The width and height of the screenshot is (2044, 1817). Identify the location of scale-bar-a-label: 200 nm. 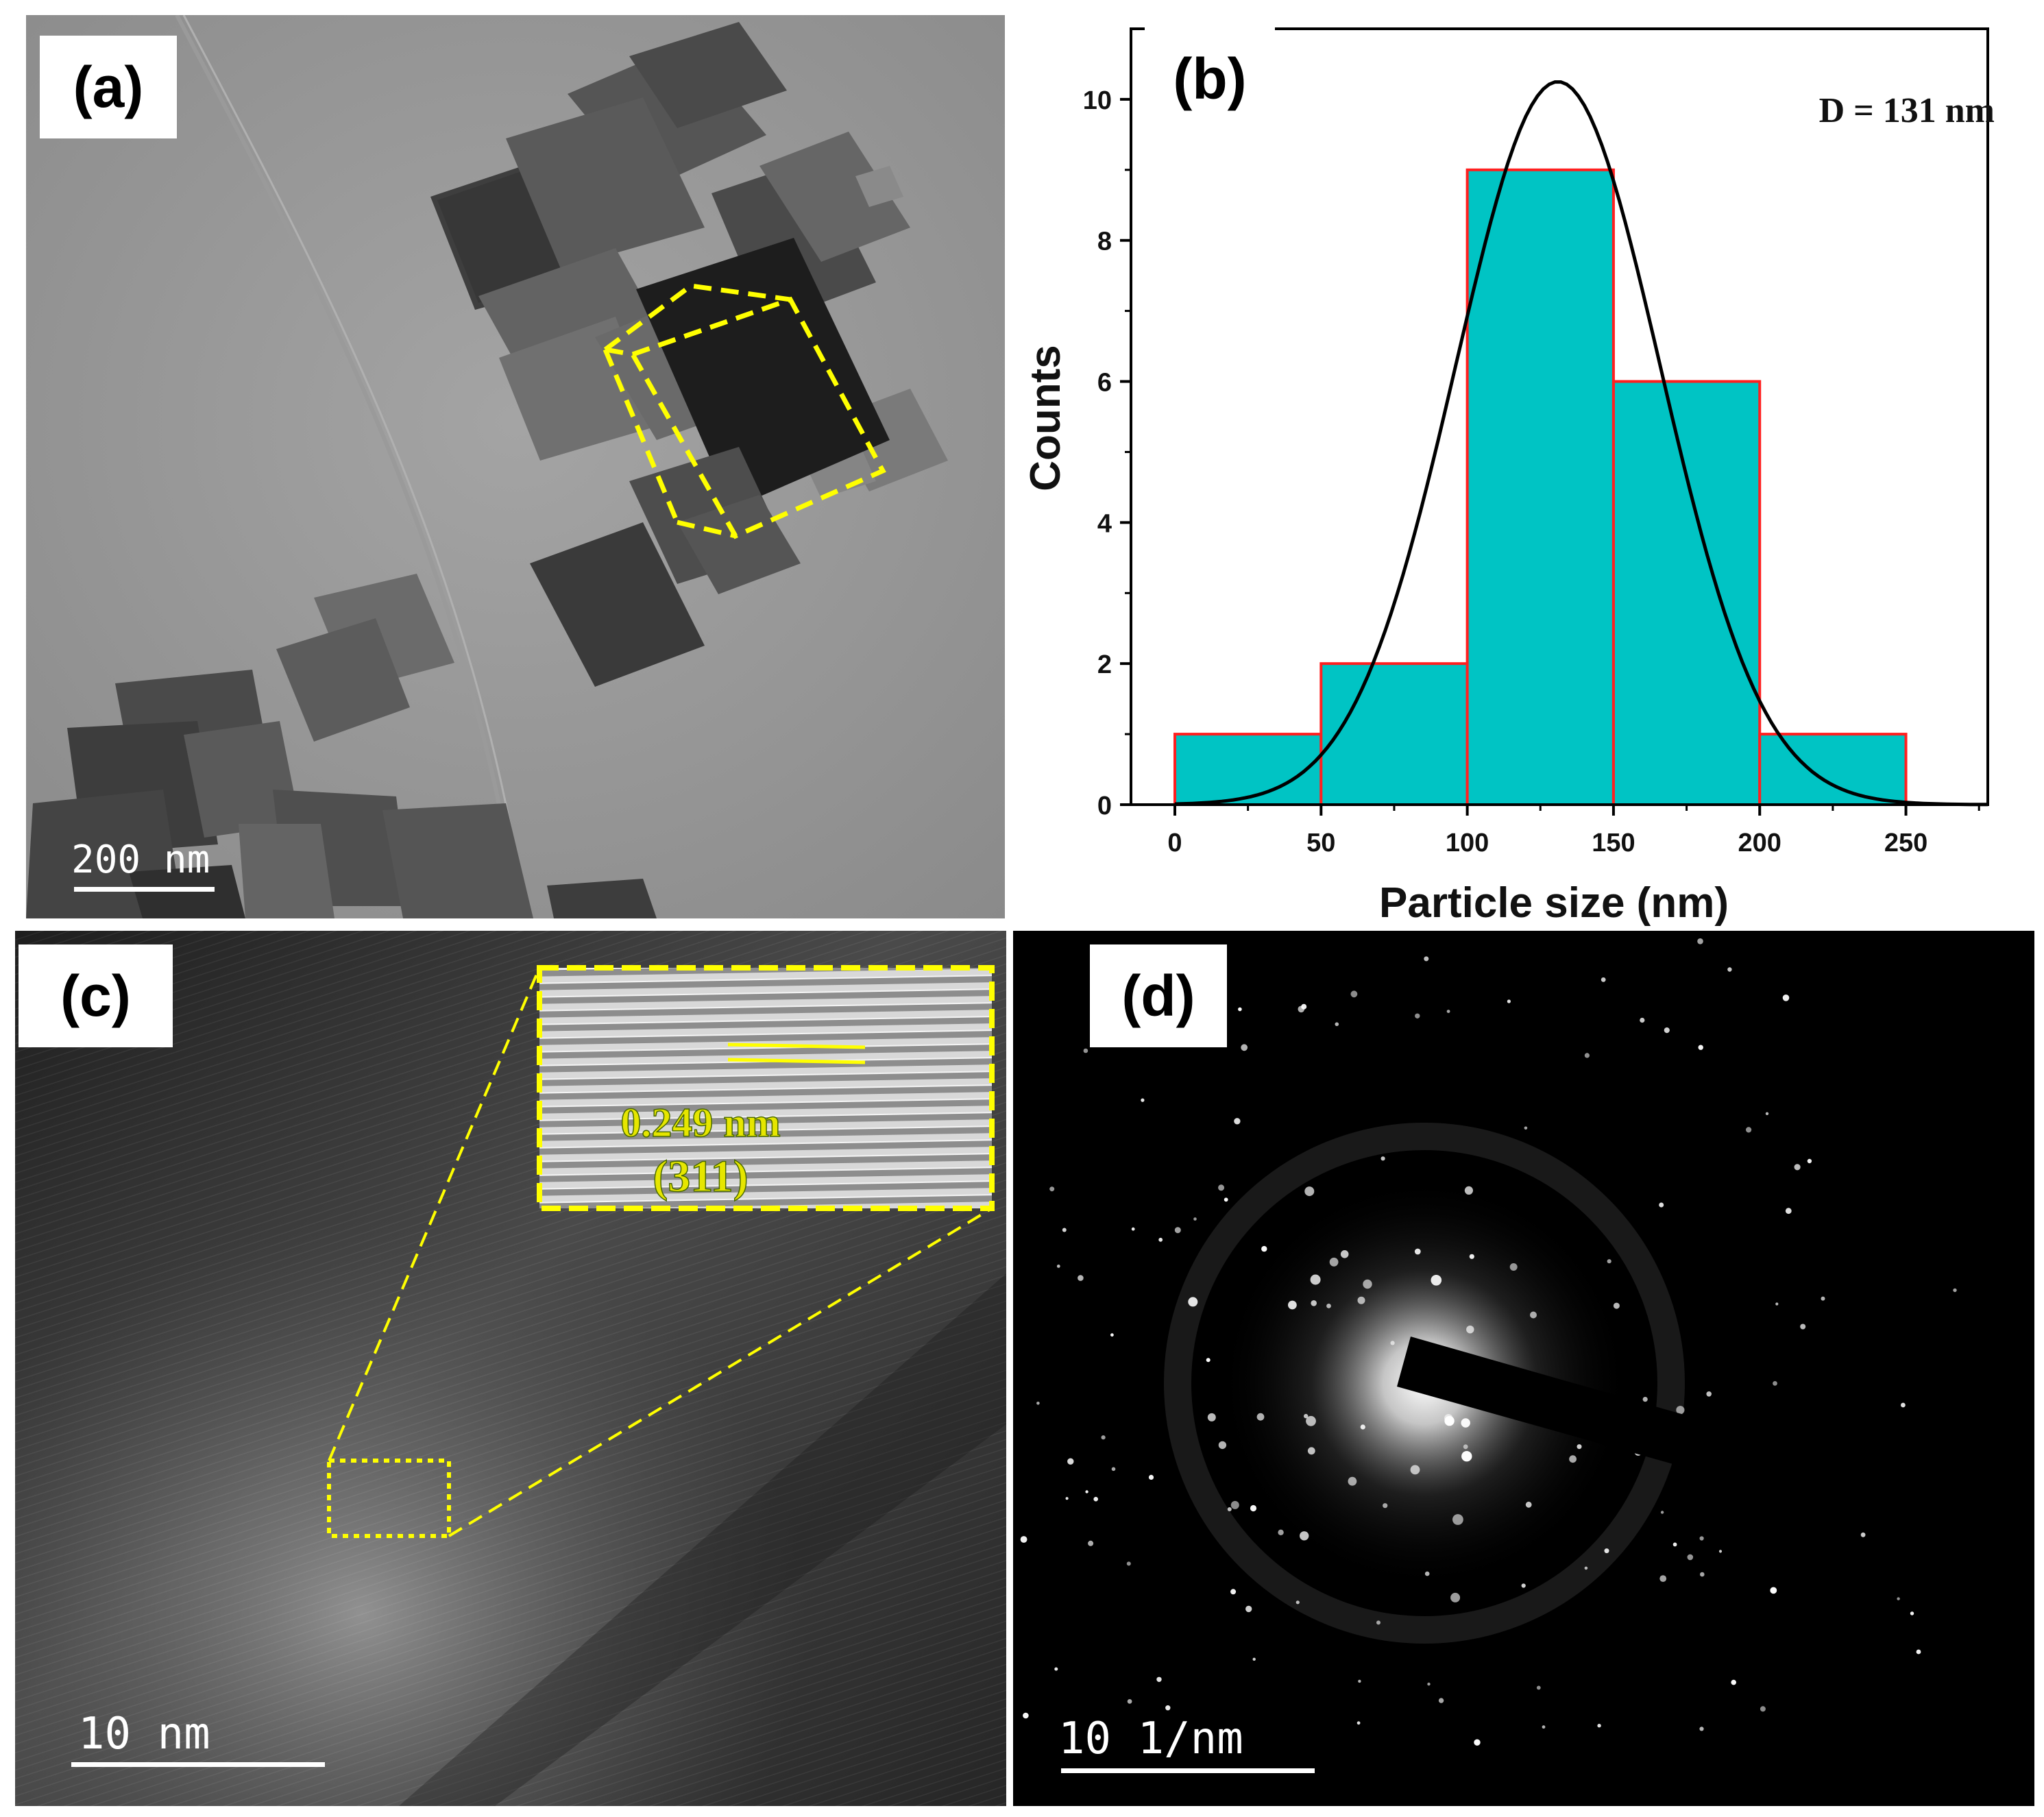
(140, 860).